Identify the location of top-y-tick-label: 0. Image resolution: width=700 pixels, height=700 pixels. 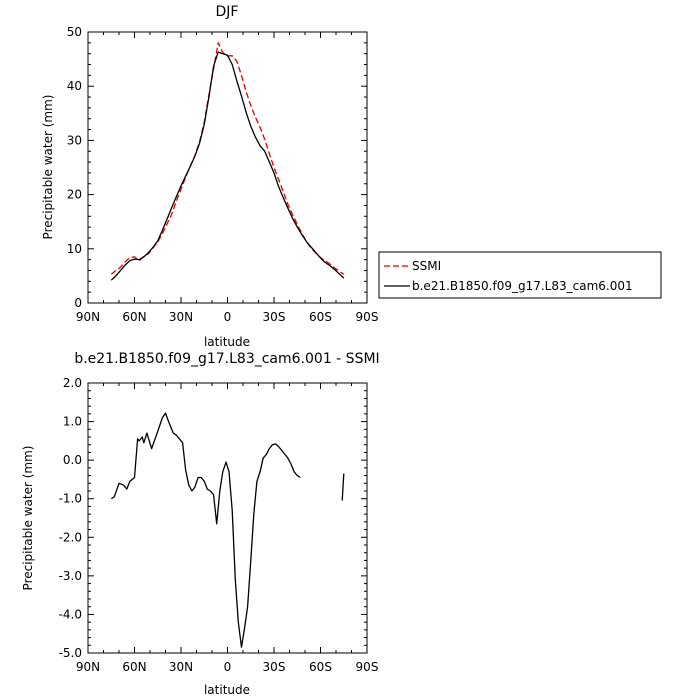
(78, 303).